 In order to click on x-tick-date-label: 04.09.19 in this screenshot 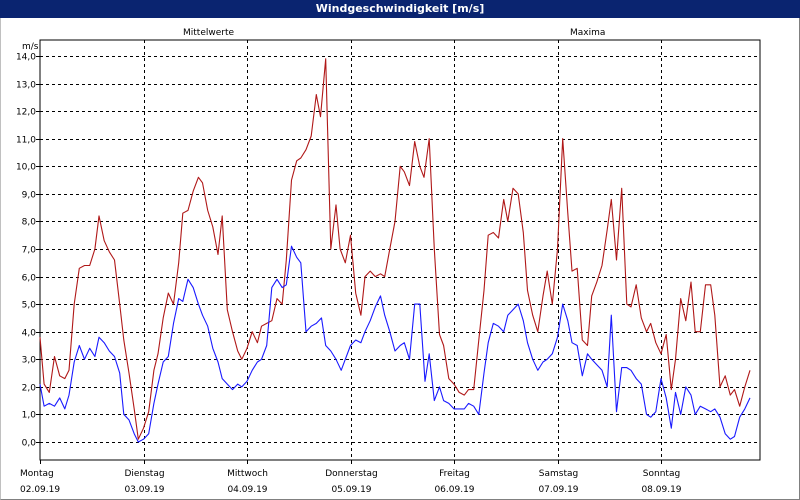, I will do `click(247, 490)`.